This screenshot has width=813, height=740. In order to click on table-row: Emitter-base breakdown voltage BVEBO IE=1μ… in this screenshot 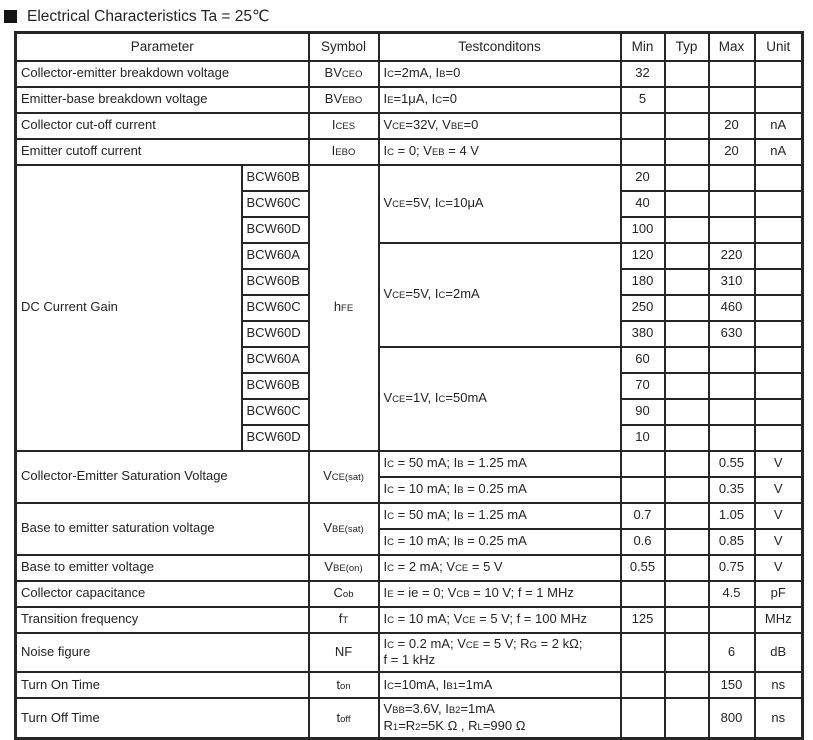, I will do `click(409, 99)`.